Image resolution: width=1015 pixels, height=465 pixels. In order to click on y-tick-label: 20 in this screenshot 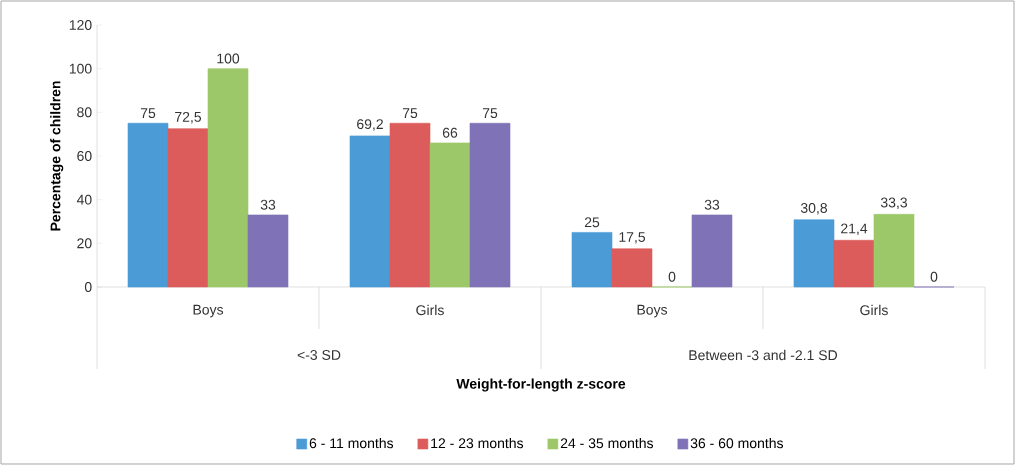, I will do `click(84, 243)`.